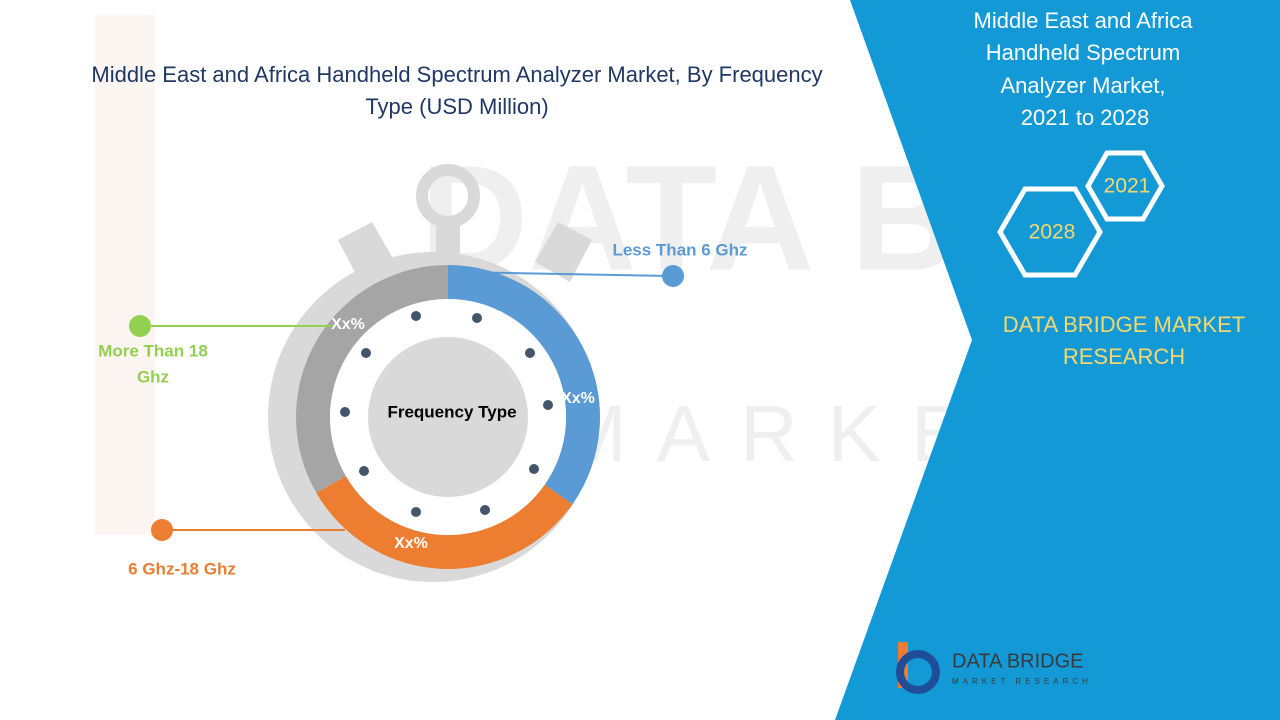  Describe the element at coordinates (918, 672) in the screenshot. I see `logo-mark` at that location.